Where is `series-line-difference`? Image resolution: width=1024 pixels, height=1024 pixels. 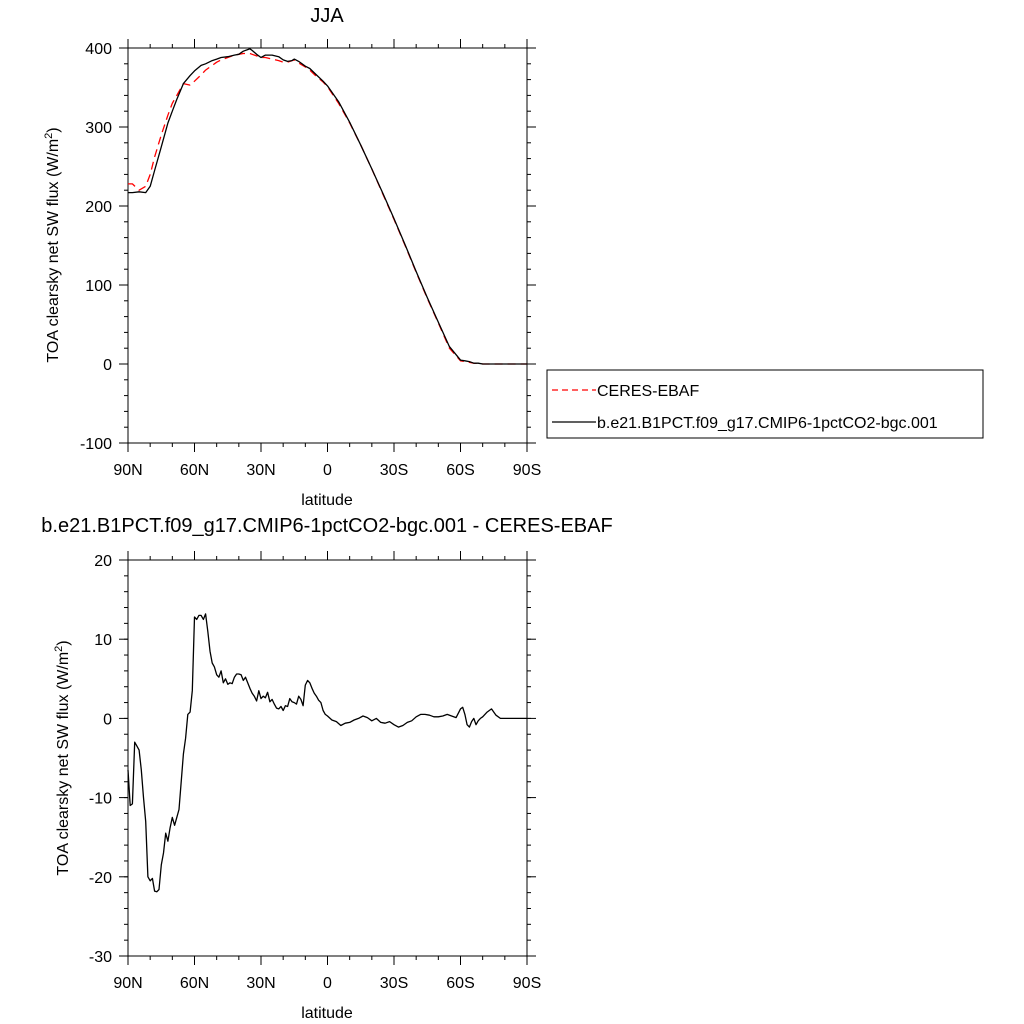
series-line-difference is located at coordinates (327, 753).